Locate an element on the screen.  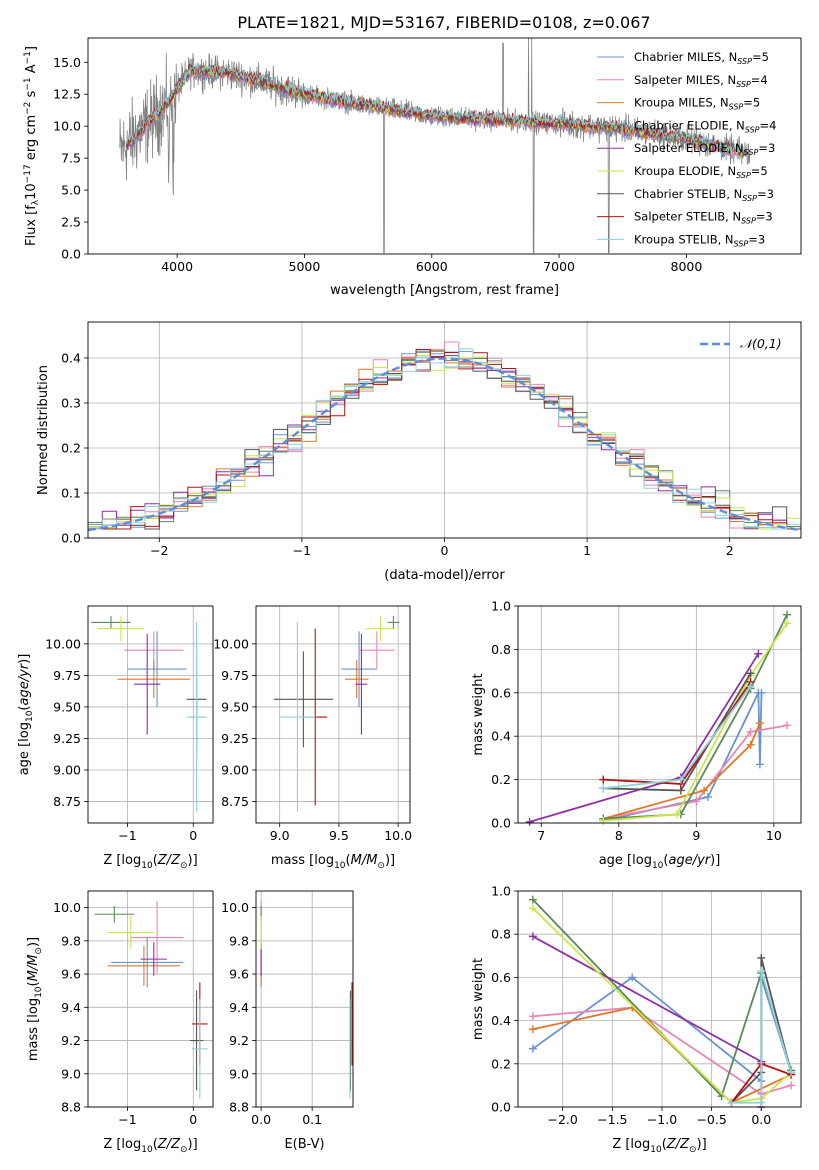
x-tick-label: 0 is located at coordinates (445, 550).